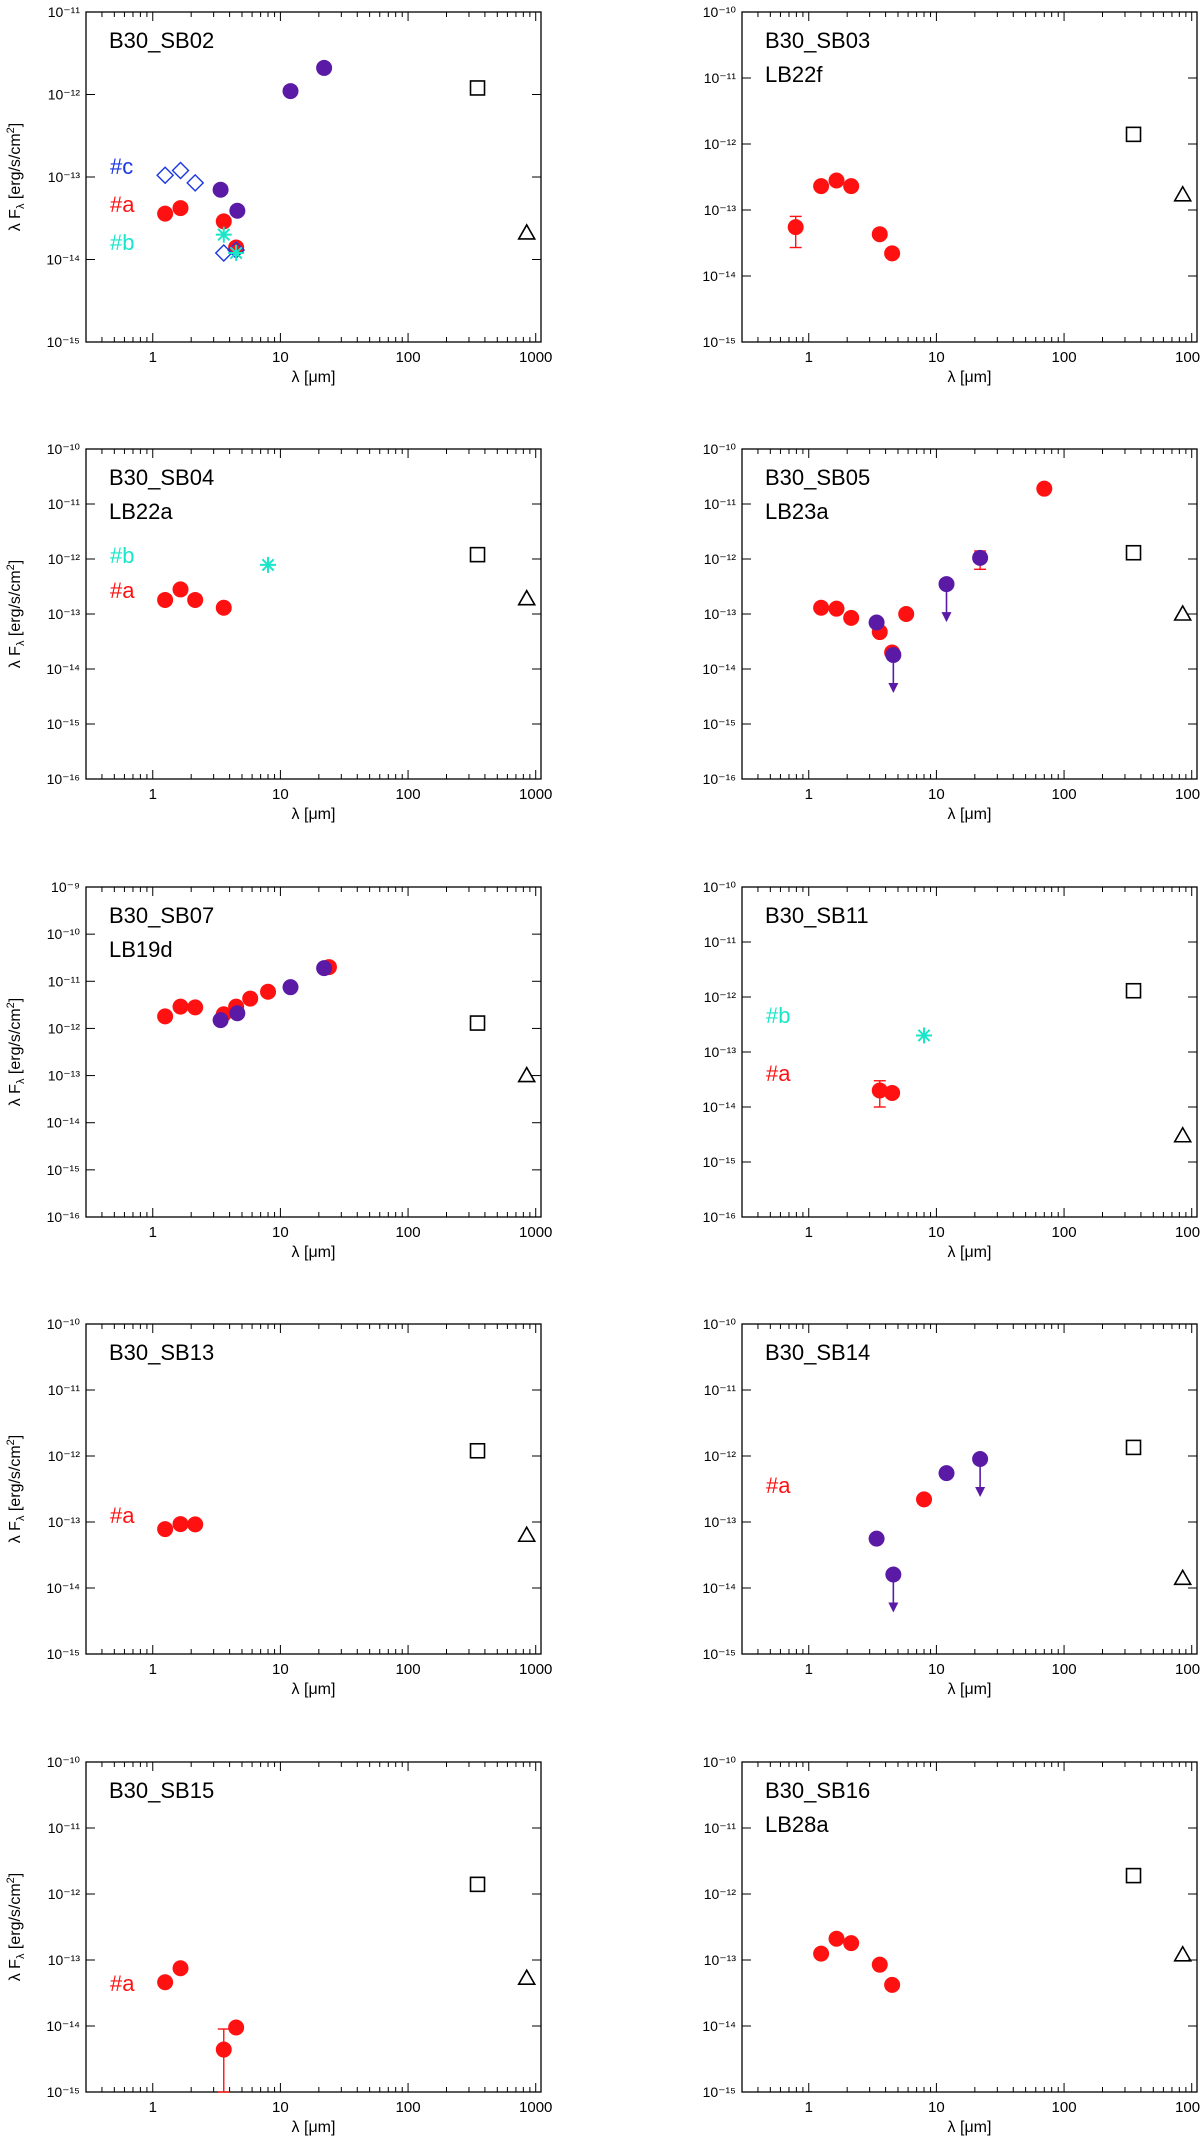 Image resolution: width=1200 pixels, height=2155 pixels. Describe the element at coordinates (65, 887) in the screenshot. I see `y-tick-label: 10⁻⁹` at that location.